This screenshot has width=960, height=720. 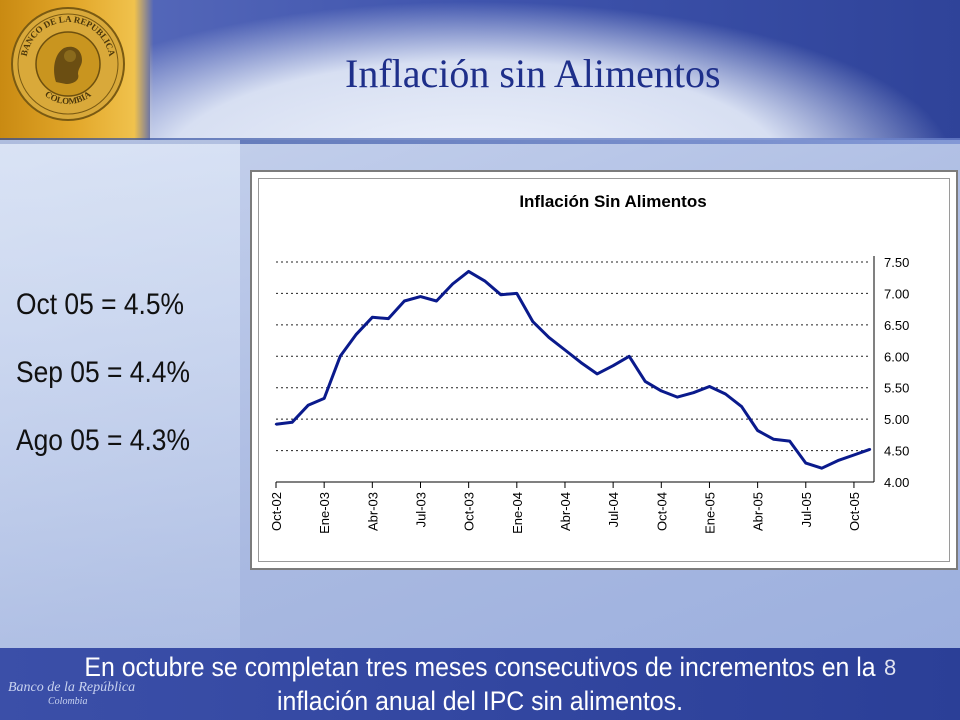 I want to click on x-tick-label: Oct-03, so click(x=469, y=511).